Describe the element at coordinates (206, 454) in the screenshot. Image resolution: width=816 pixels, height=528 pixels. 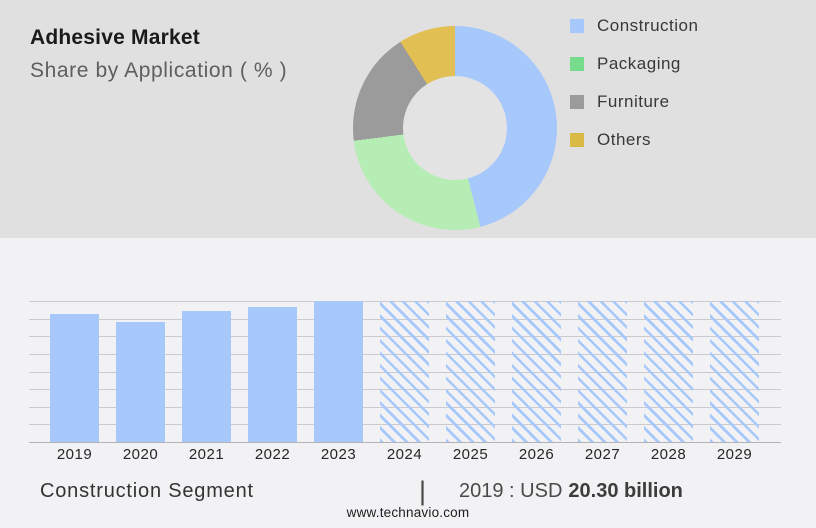
I see `x-tick-label: 2021` at that location.